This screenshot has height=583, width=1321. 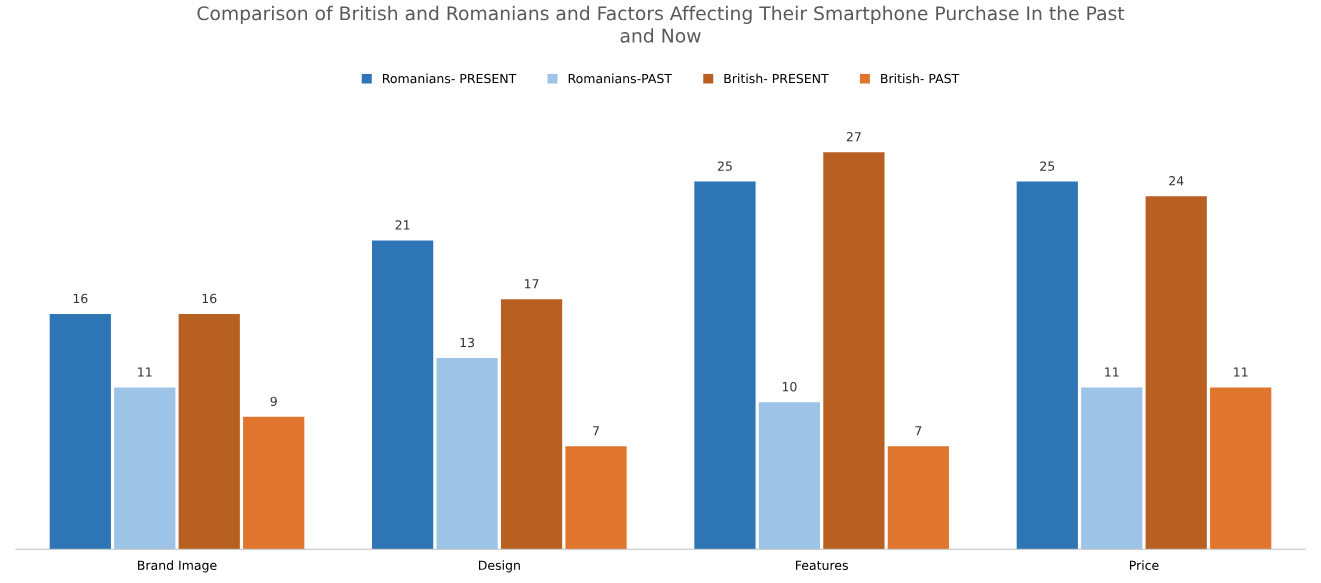 I want to click on x-tick-label: Brand Image, so click(x=177, y=566).